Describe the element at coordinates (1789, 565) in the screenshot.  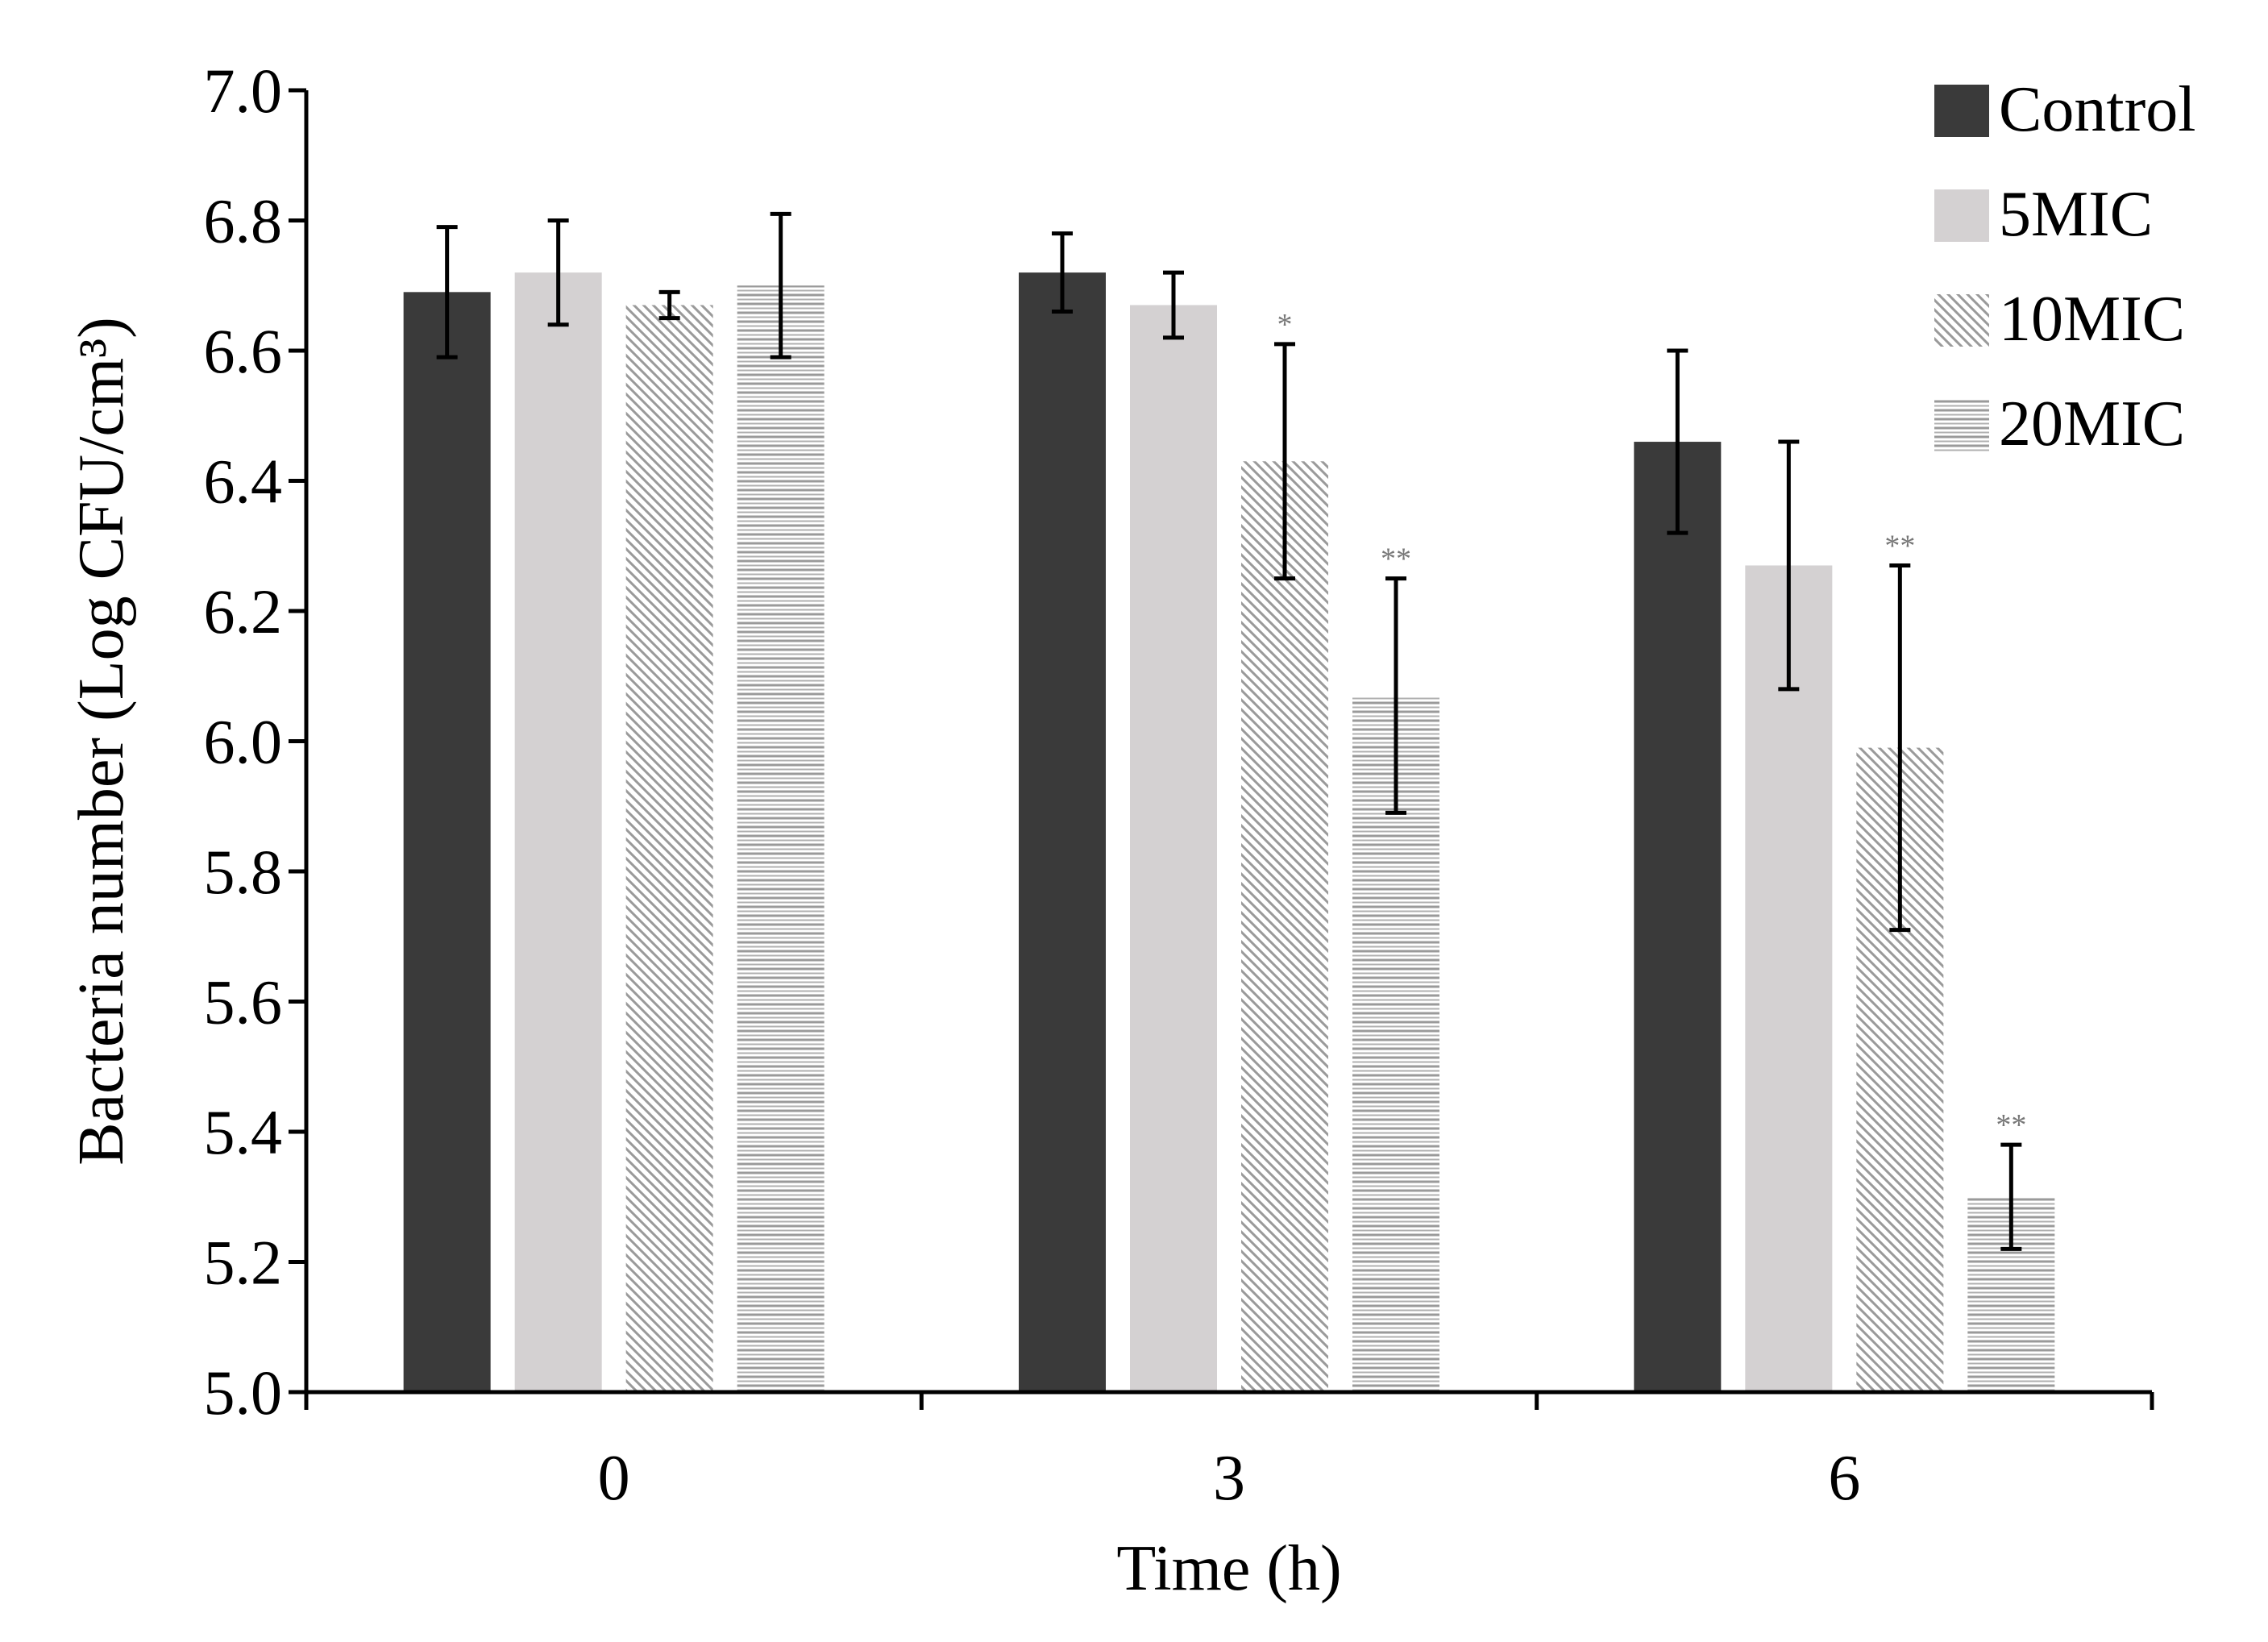
I see `error-bar-5MIC-t6` at that location.